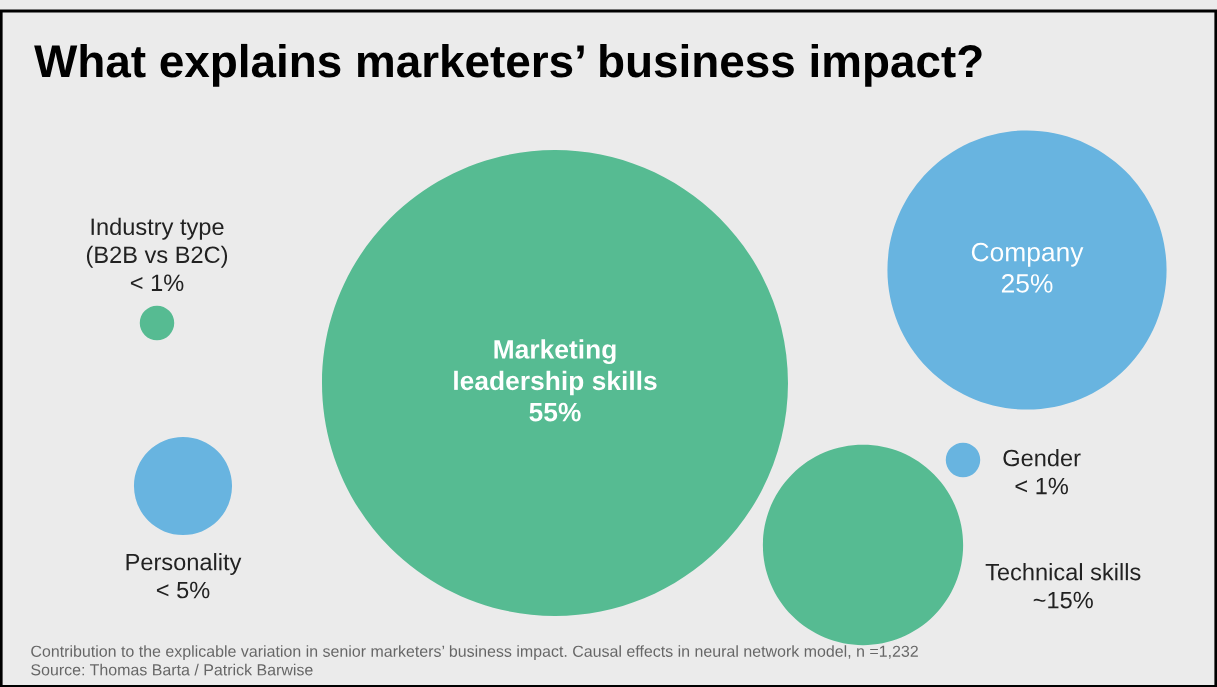 This screenshot has width=1217, height=687. What do you see at coordinates (172, 669) in the screenshot?
I see `source-note: Source: Thomas Barta / Patrick Barwise` at bounding box center [172, 669].